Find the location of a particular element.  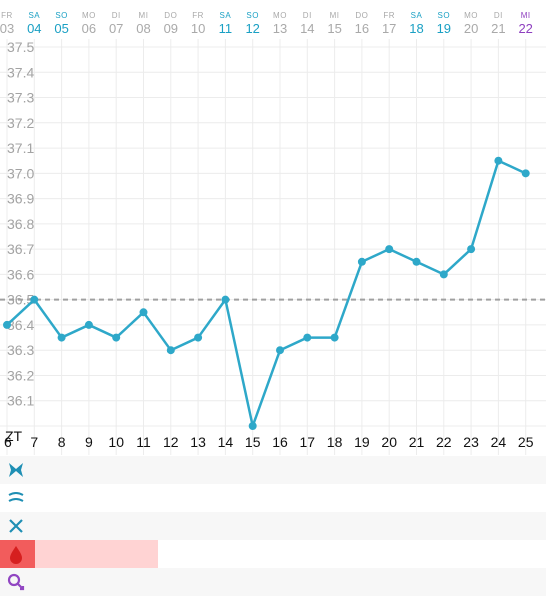

day-header: MO 13 is located at coordinates (280, 23).